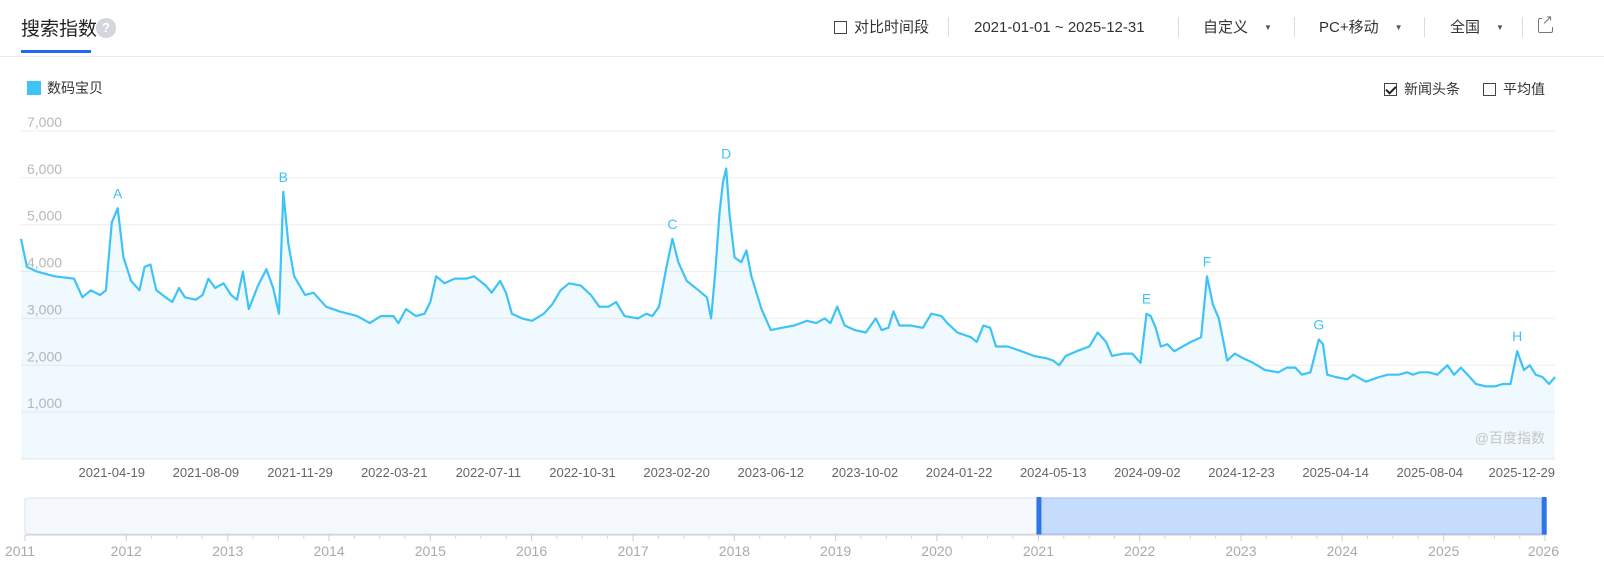  What do you see at coordinates (44, 216) in the screenshot?
I see `y-tick-label: 5,000` at bounding box center [44, 216].